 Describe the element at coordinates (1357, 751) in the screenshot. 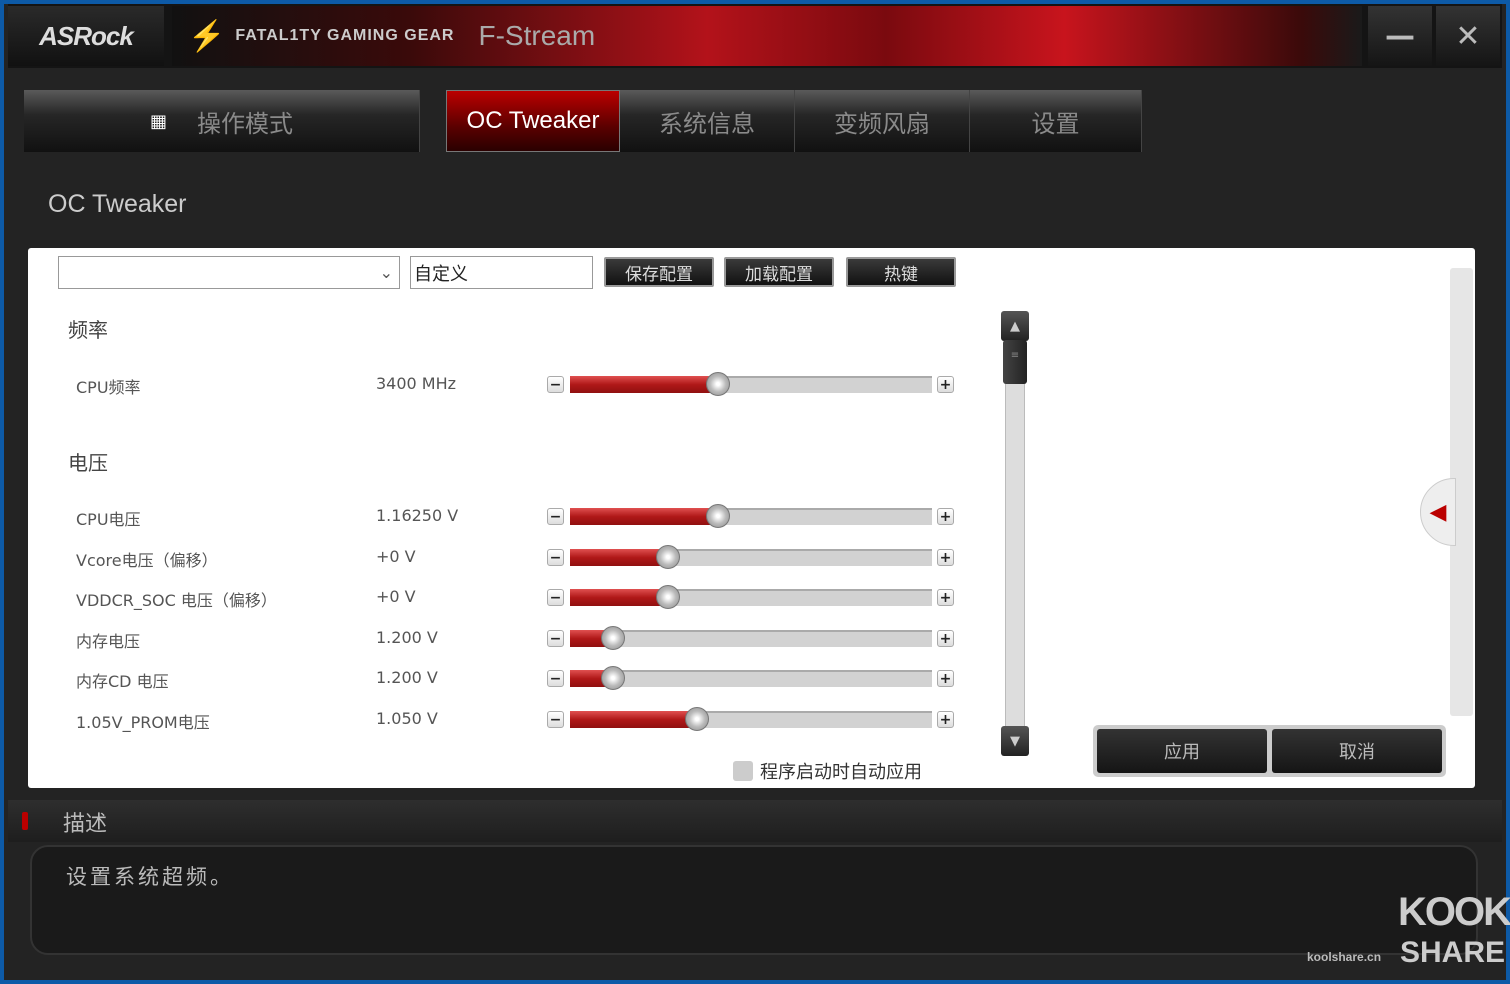

I see `cancel-button: 取消` at that location.